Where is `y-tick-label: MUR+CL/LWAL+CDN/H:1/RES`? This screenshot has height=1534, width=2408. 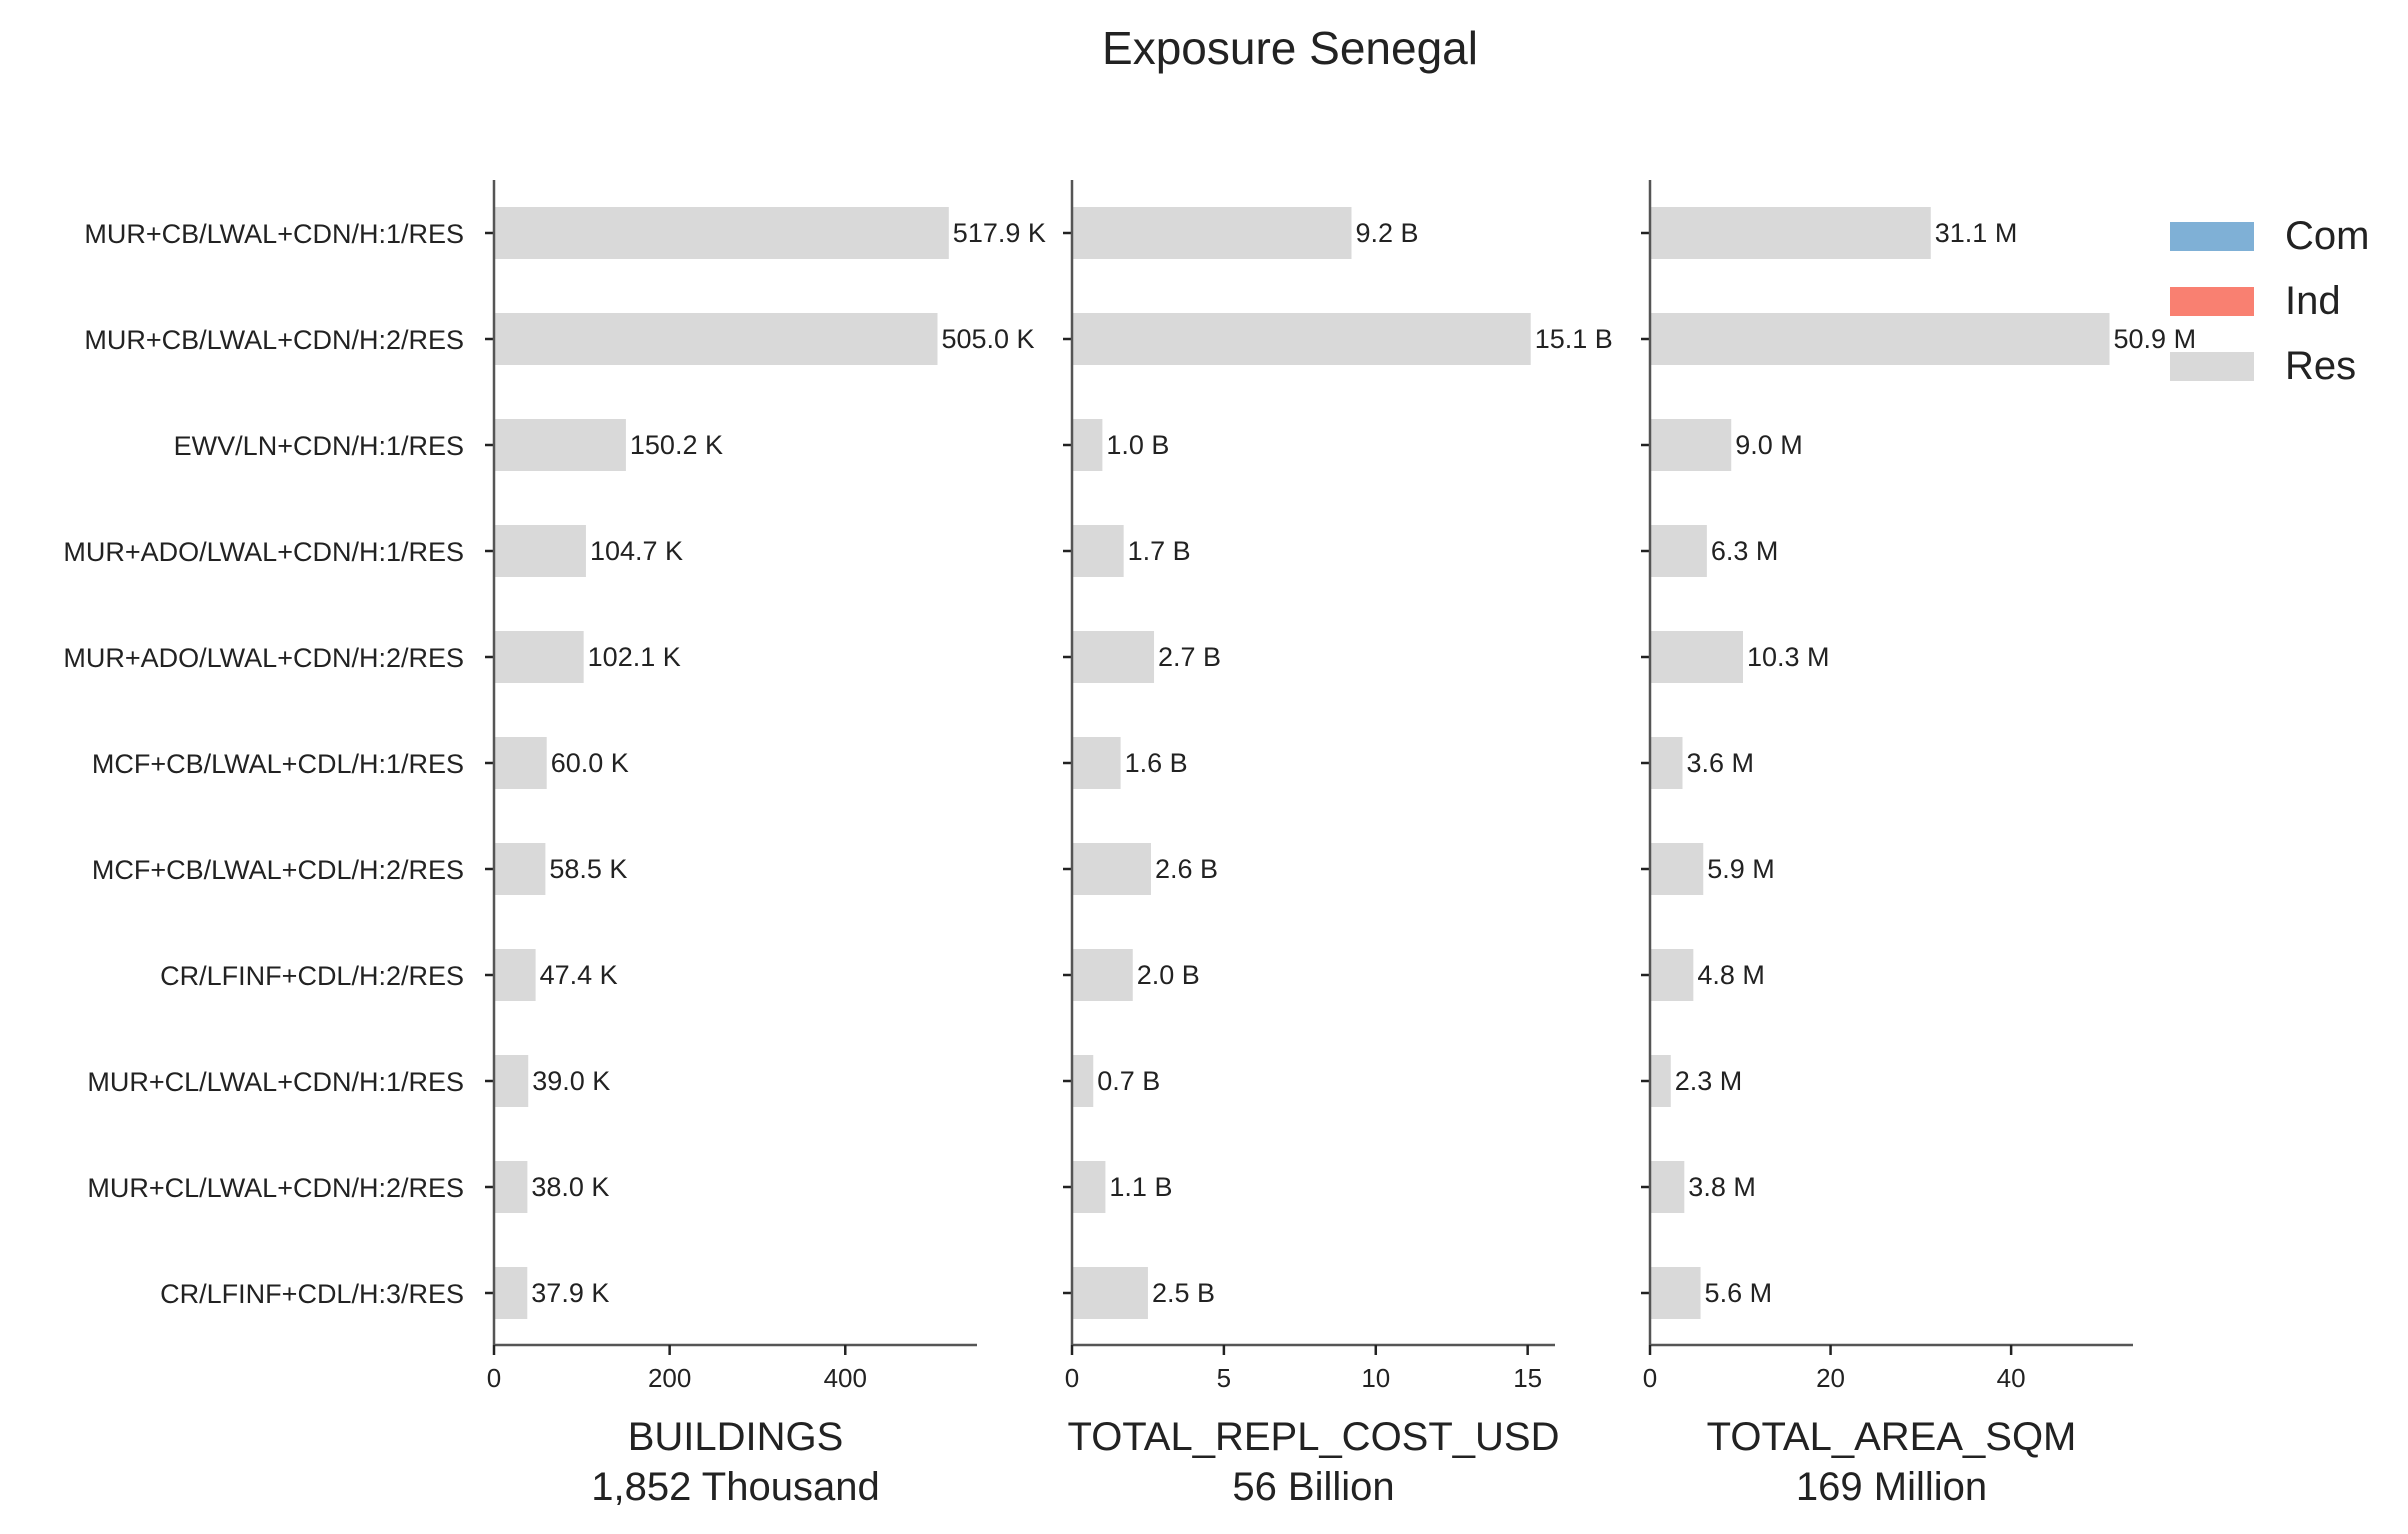 y-tick-label: MUR+CL/LWAL+CDN/H:1/RES is located at coordinates (275, 1082).